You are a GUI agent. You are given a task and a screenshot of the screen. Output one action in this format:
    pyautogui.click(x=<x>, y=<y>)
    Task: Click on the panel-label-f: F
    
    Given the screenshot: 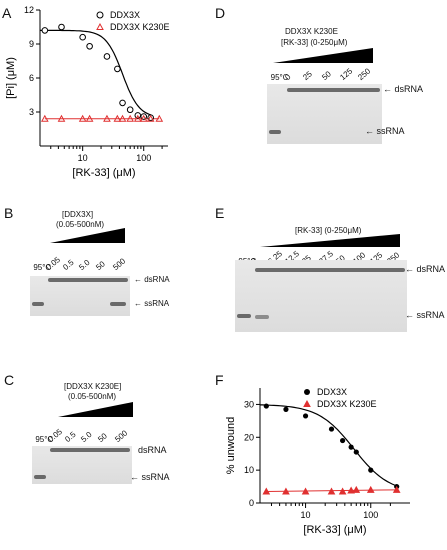 What is the action you would take?
    pyautogui.click(x=219, y=380)
    